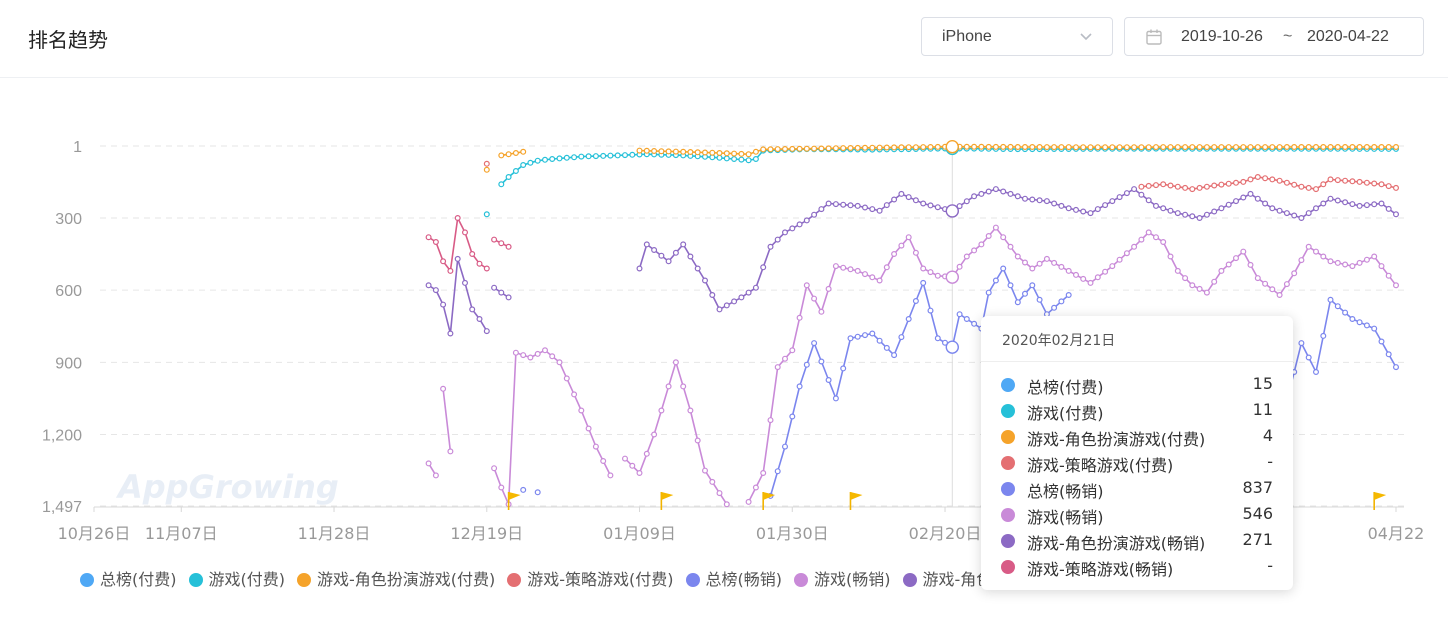 This screenshot has width=1448, height=634. What do you see at coordinates (1274, 36) in the screenshot?
I see `date-range-picker: 2019-10-26 ~ 2020-04-22` at bounding box center [1274, 36].